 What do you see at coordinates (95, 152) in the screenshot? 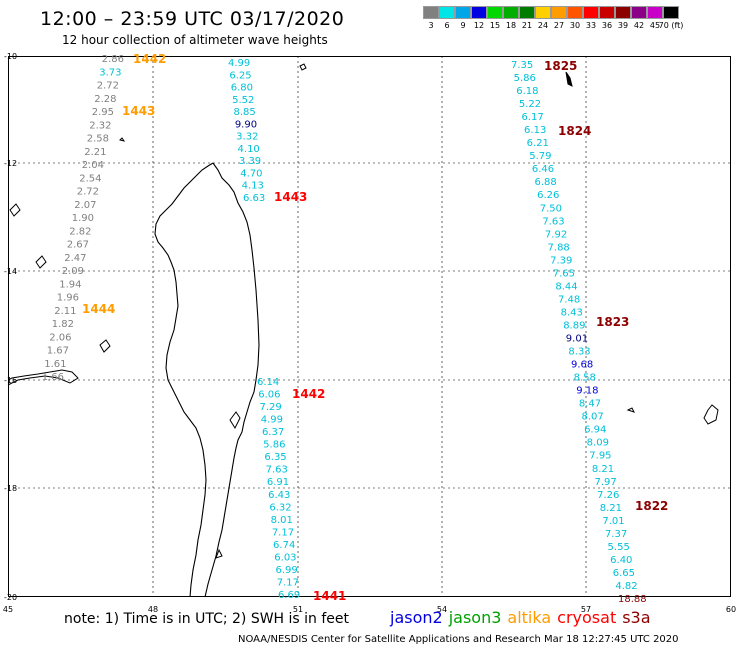
I see `wave-height-value: 2.21` at bounding box center [95, 152].